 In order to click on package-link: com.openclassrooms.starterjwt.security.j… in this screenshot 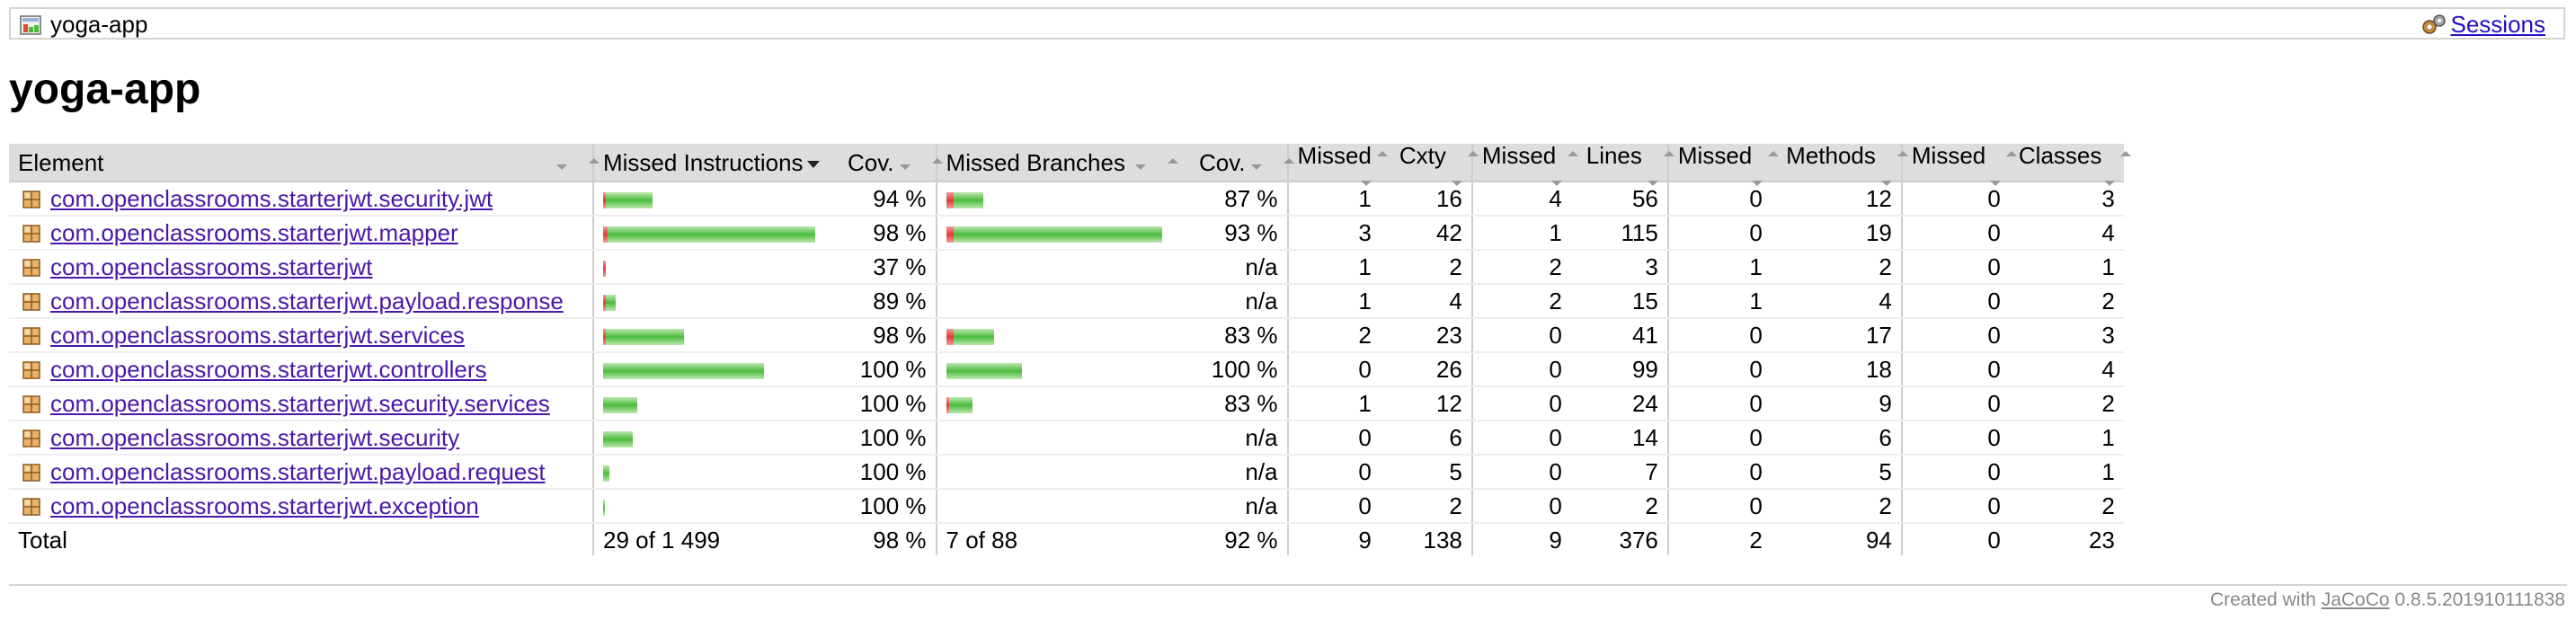, I will do `click(271, 198)`.